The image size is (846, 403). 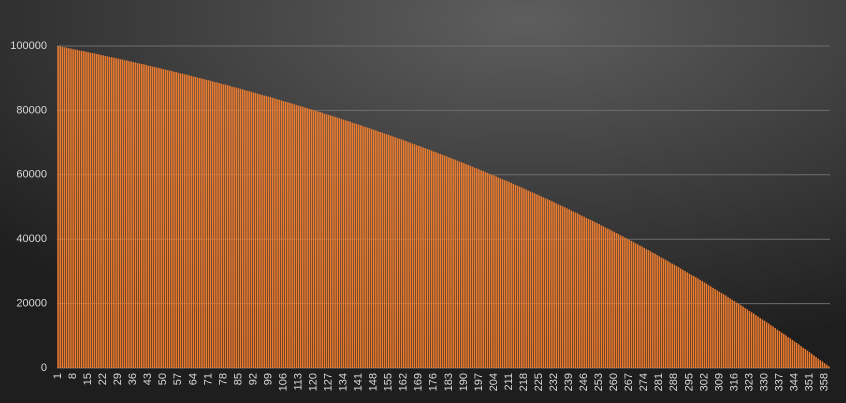 I want to click on x-tick-label: 330, so click(x=764, y=382).